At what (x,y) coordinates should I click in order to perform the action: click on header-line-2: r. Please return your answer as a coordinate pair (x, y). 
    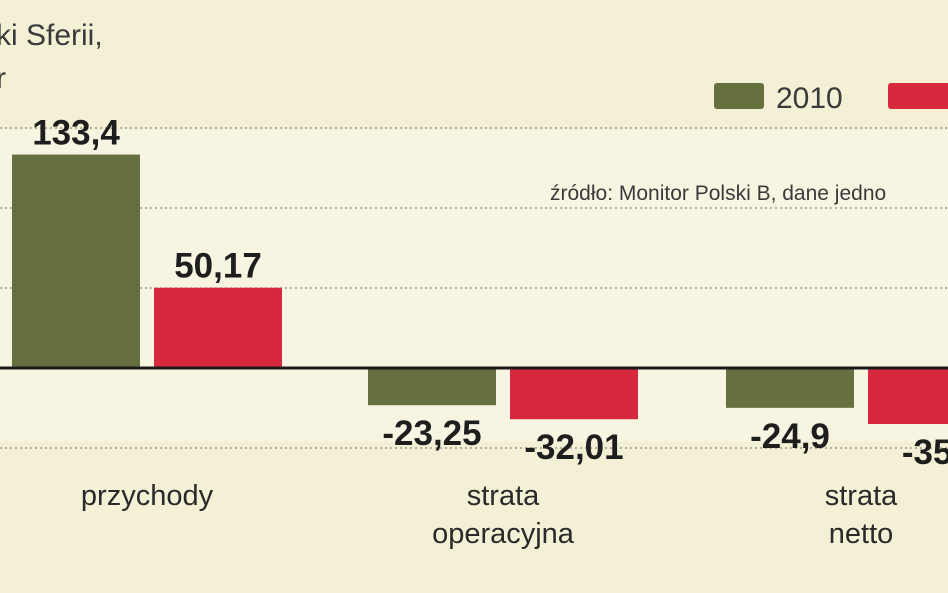
    Looking at the image, I should click on (3, 78).